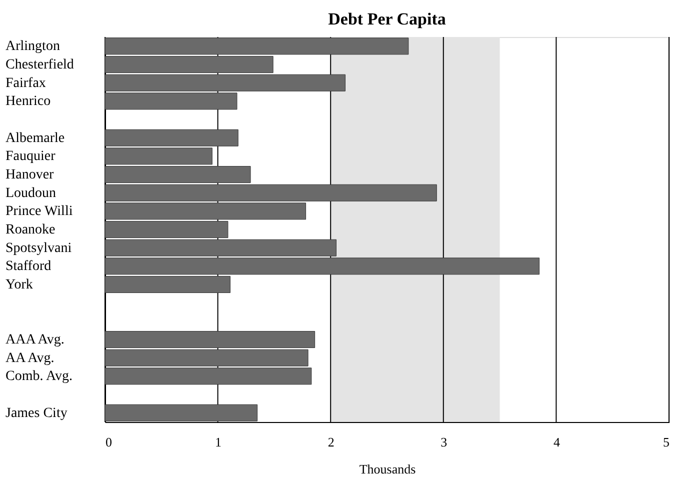  Describe the element at coordinates (40, 65) in the screenshot. I see `y-tick-label: Chesterfield` at that location.